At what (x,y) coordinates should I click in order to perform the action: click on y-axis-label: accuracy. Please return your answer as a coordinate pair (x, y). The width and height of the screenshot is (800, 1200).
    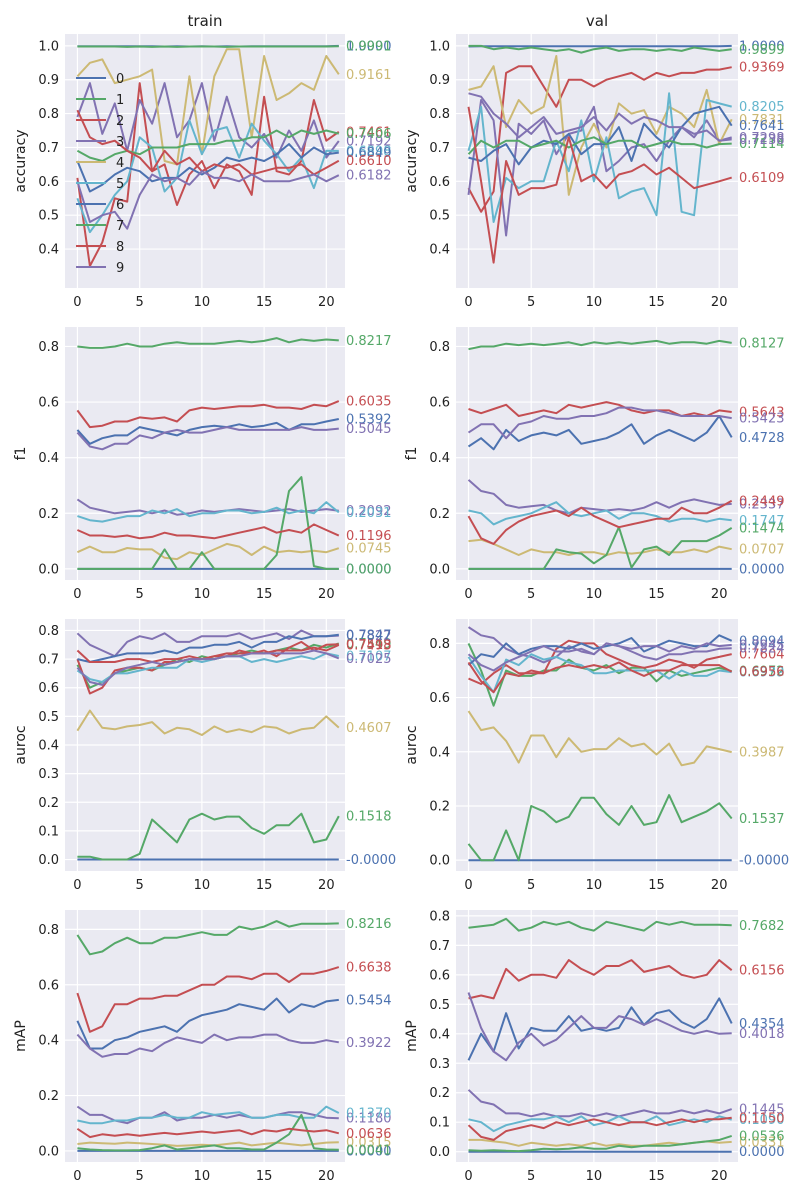
    Looking at the image, I should click on (412, 160).